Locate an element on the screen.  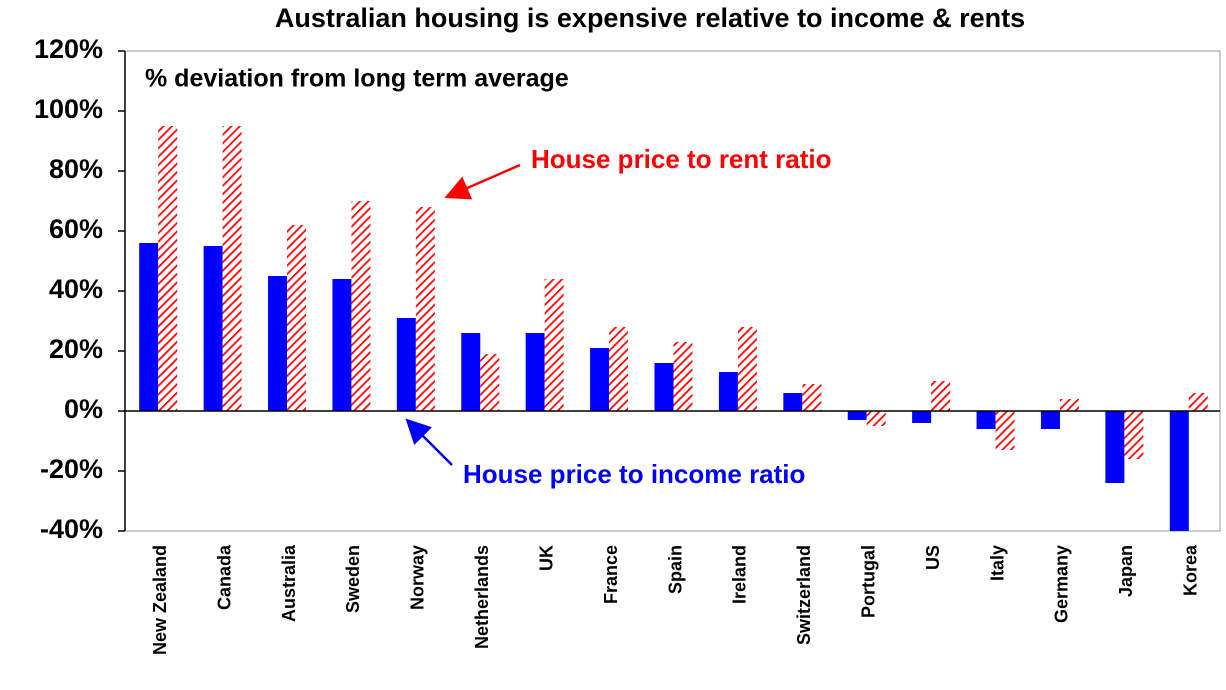
x-tick-label: UK is located at coordinates (546, 558).